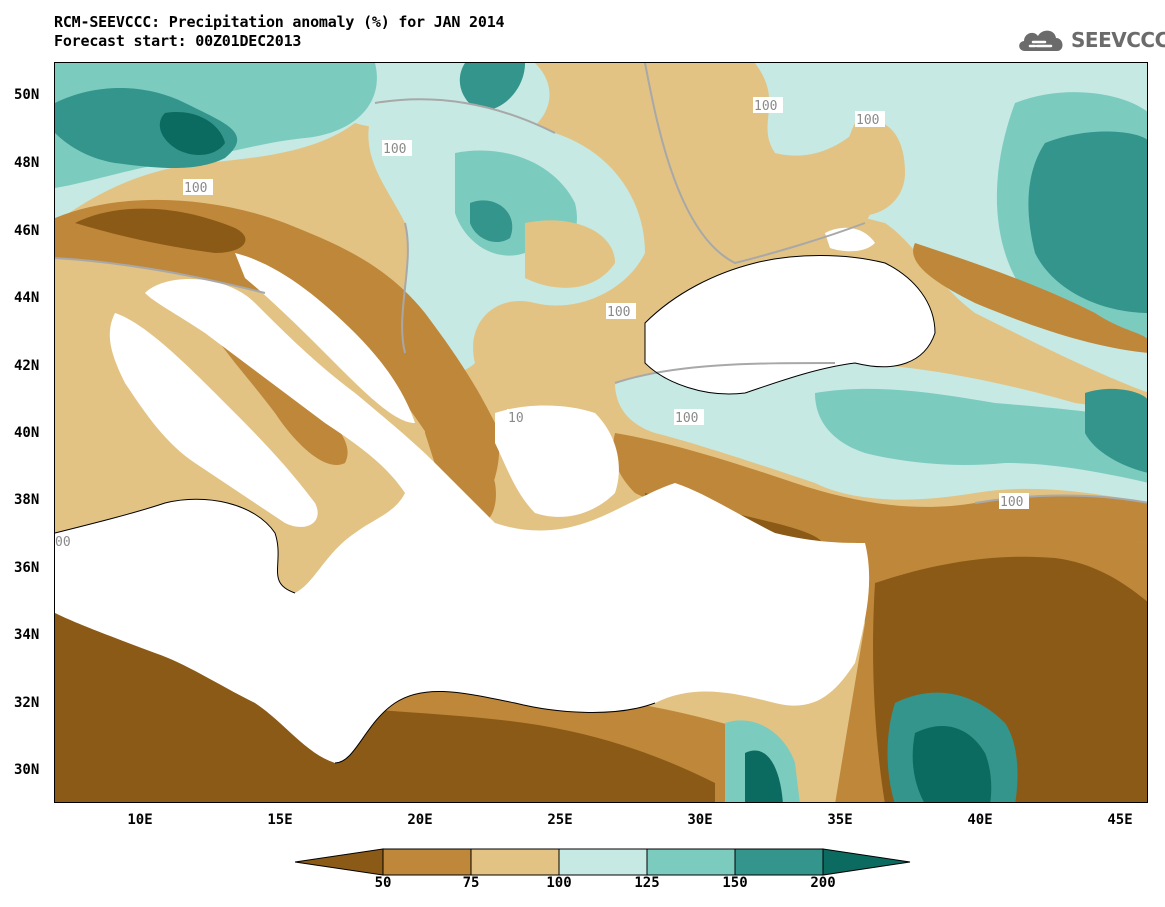 This screenshot has height=907, width=1165. What do you see at coordinates (1120, 820) in the screenshot?
I see `lon-label: 45E` at bounding box center [1120, 820].